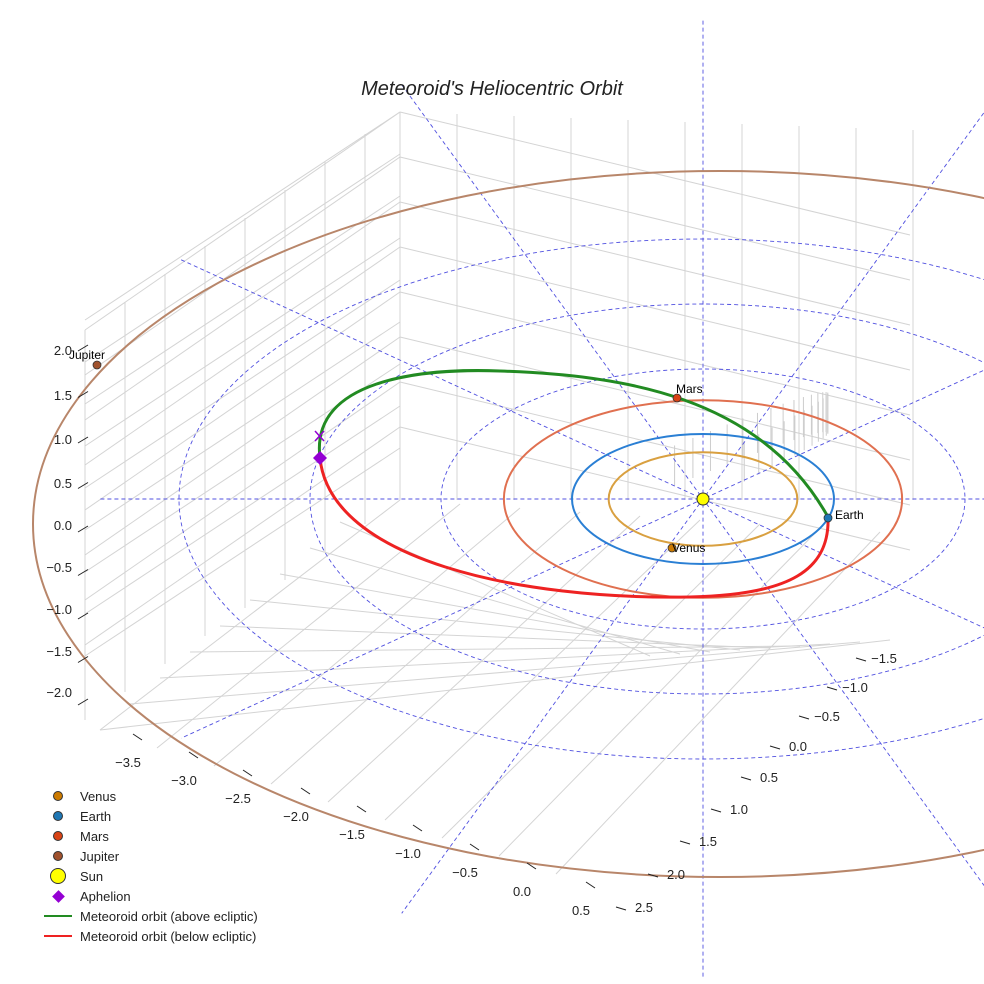  I want to click on legend-item: Earth, so click(147, 816).